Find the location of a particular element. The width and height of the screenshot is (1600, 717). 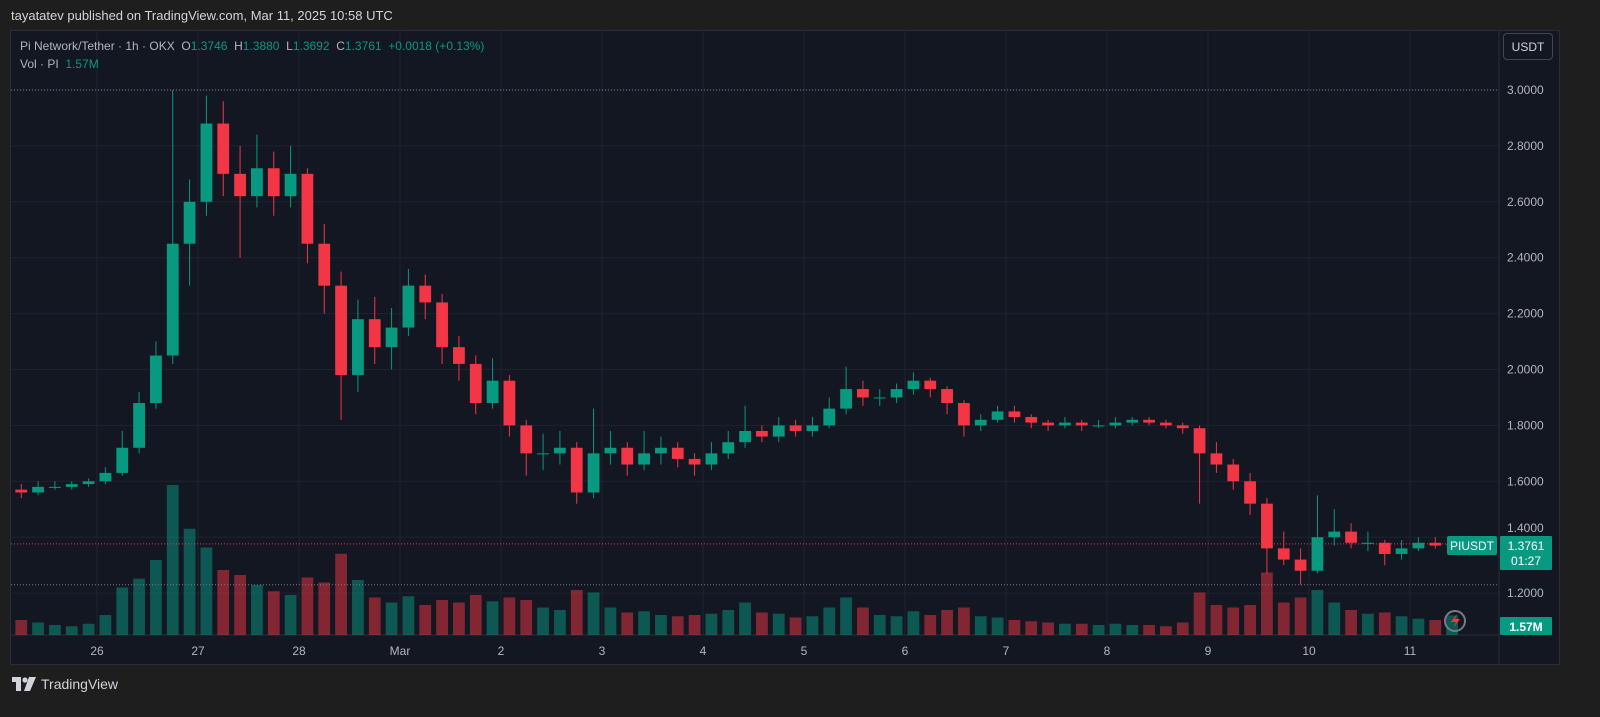

open-value: 1.3746 is located at coordinates (209, 46).